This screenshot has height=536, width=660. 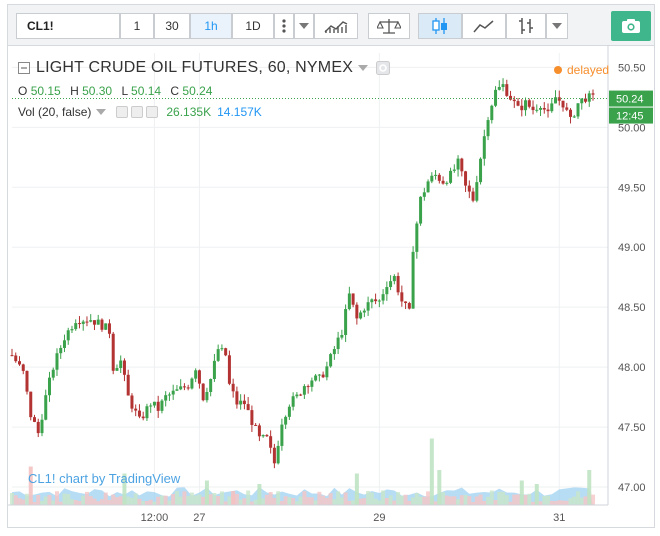 What do you see at coordinates (336, 26) in the screenshot?
I see `indicators-button` at bounding box center [336, 26].